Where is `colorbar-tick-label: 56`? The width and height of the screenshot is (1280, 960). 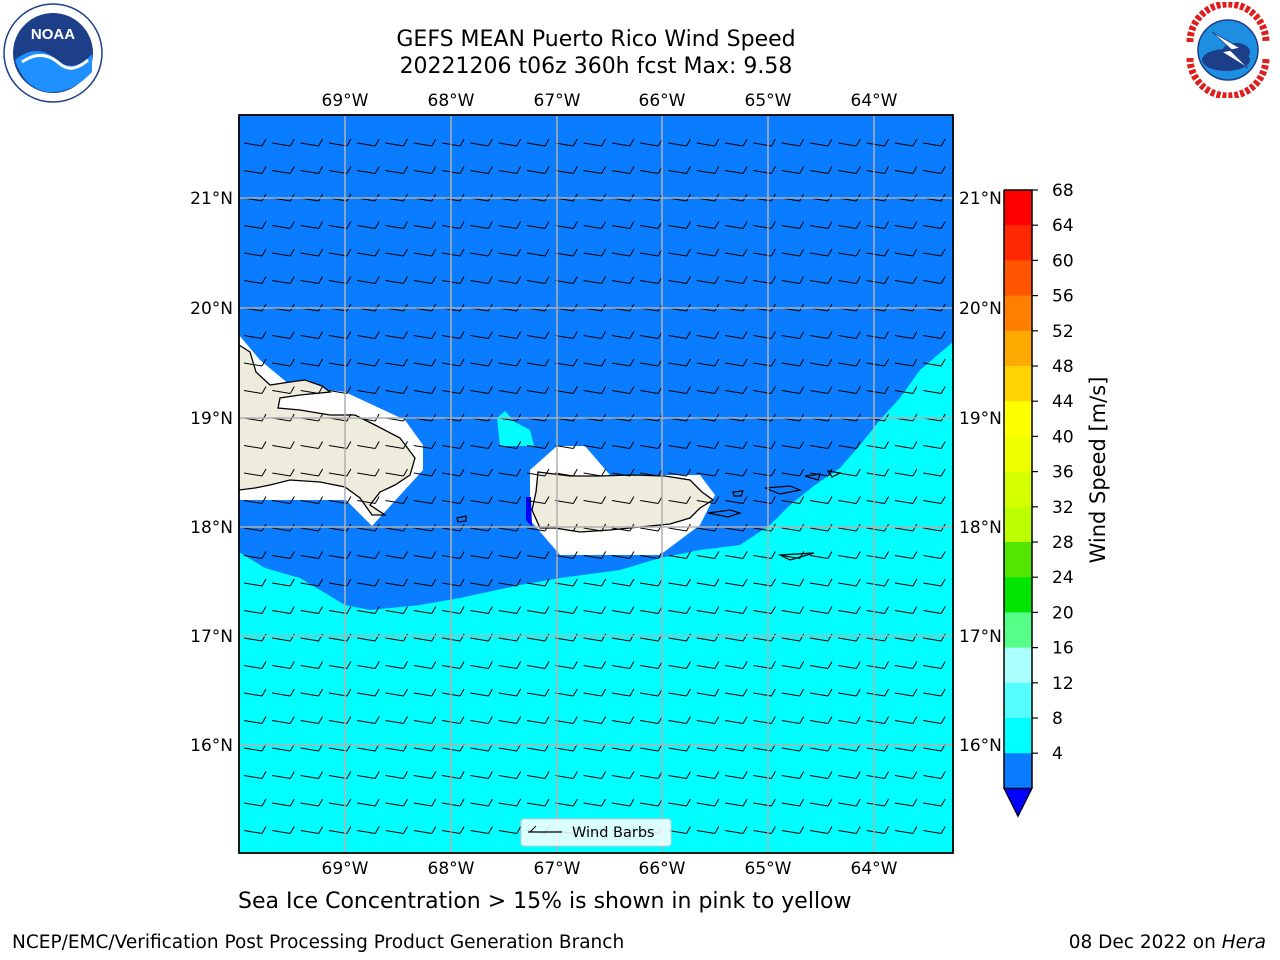
colorbar-tick-label: 56 is located at coordinates (1063, 297).